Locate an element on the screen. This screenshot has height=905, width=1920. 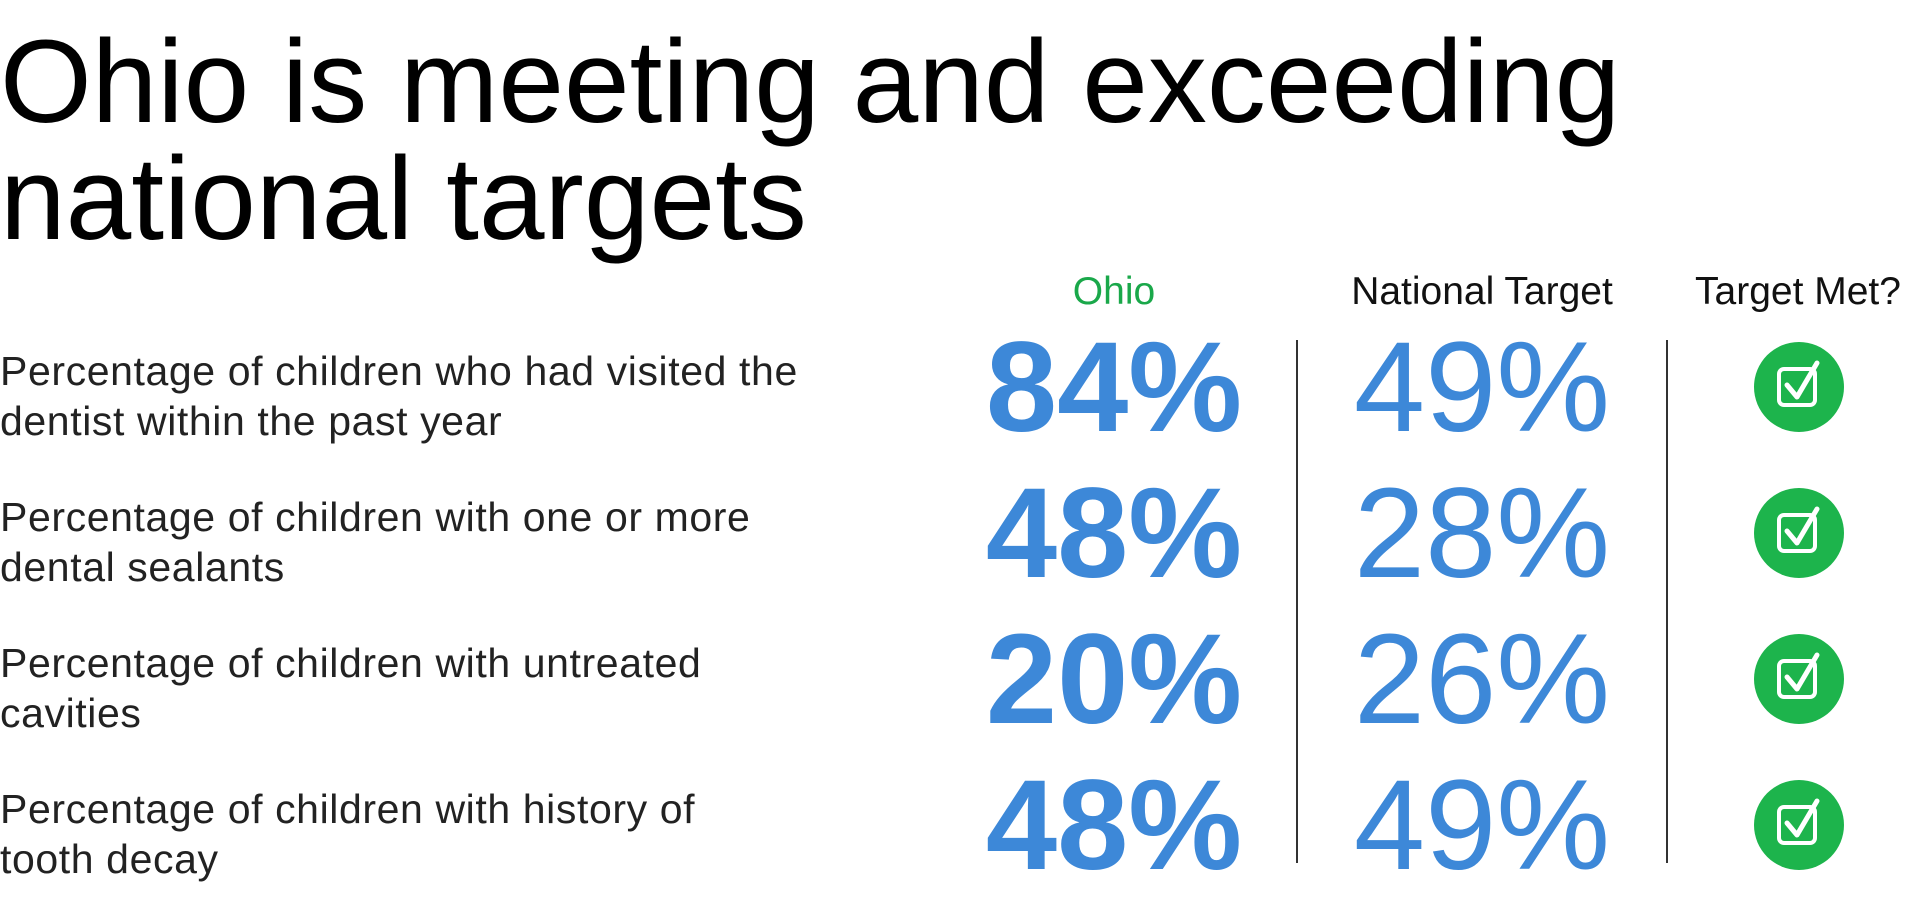
title-line: Ohio is meeting and exceeding is located at coordinates (810, 82).